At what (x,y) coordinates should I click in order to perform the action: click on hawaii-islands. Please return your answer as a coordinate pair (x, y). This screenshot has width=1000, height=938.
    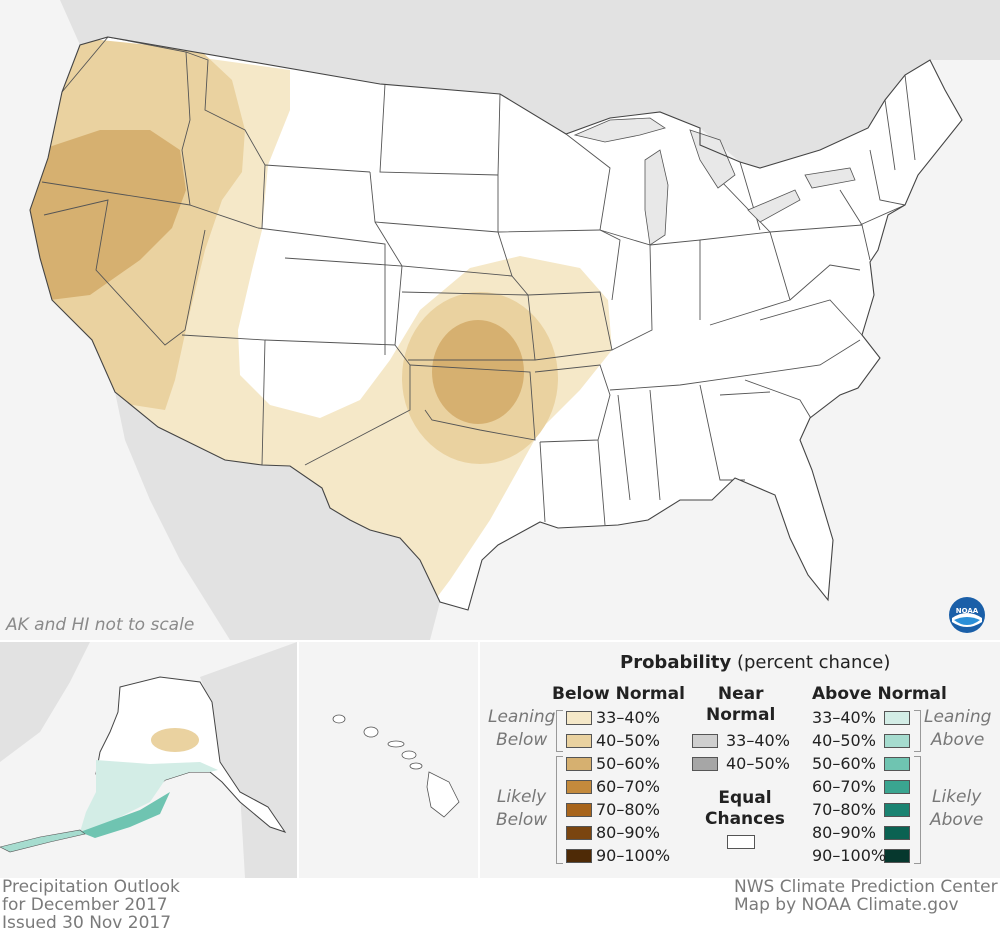
    Looking at the image, I should click on (396, 766).